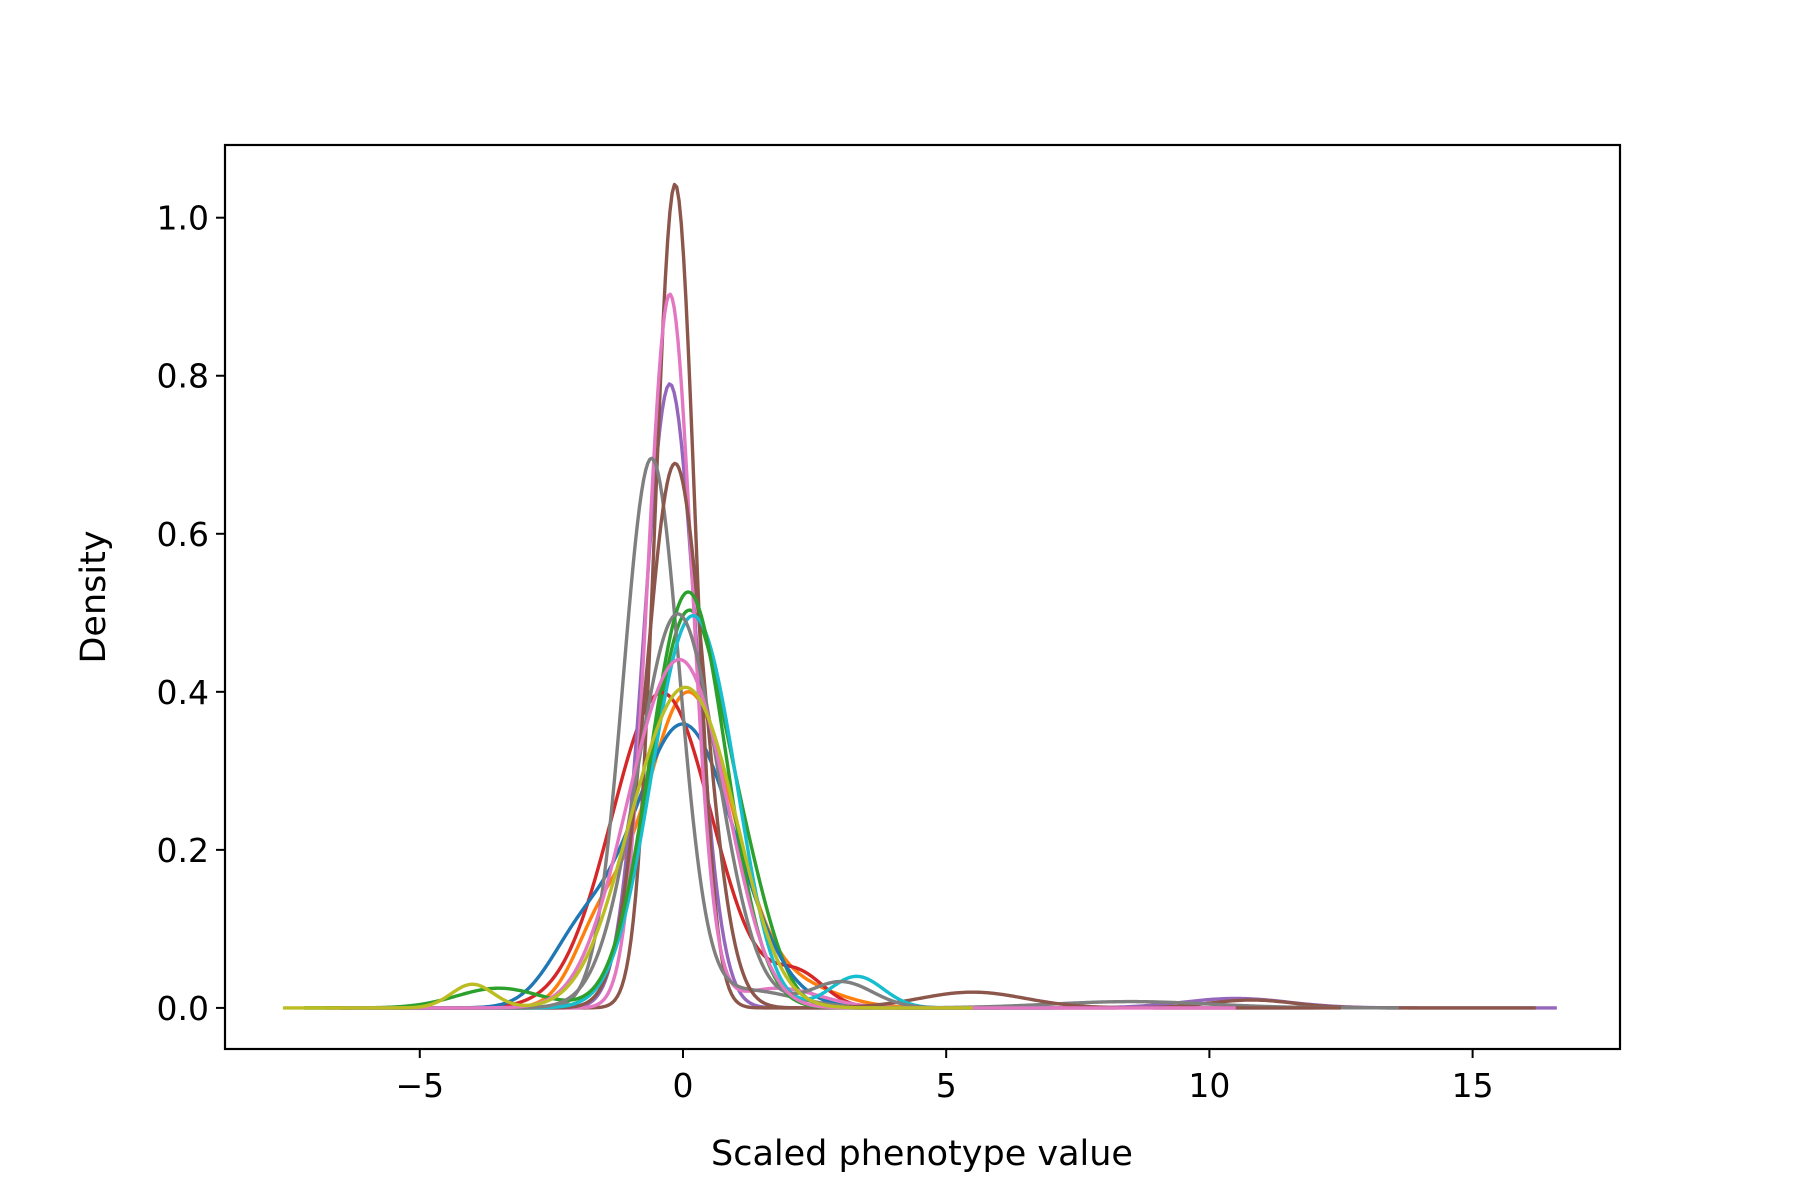 This screenshot has height=1200, width=1800. Describe the element at coordinates (183, 850) in the screenshot. I see `y-tick-label: 0.2` at that location.